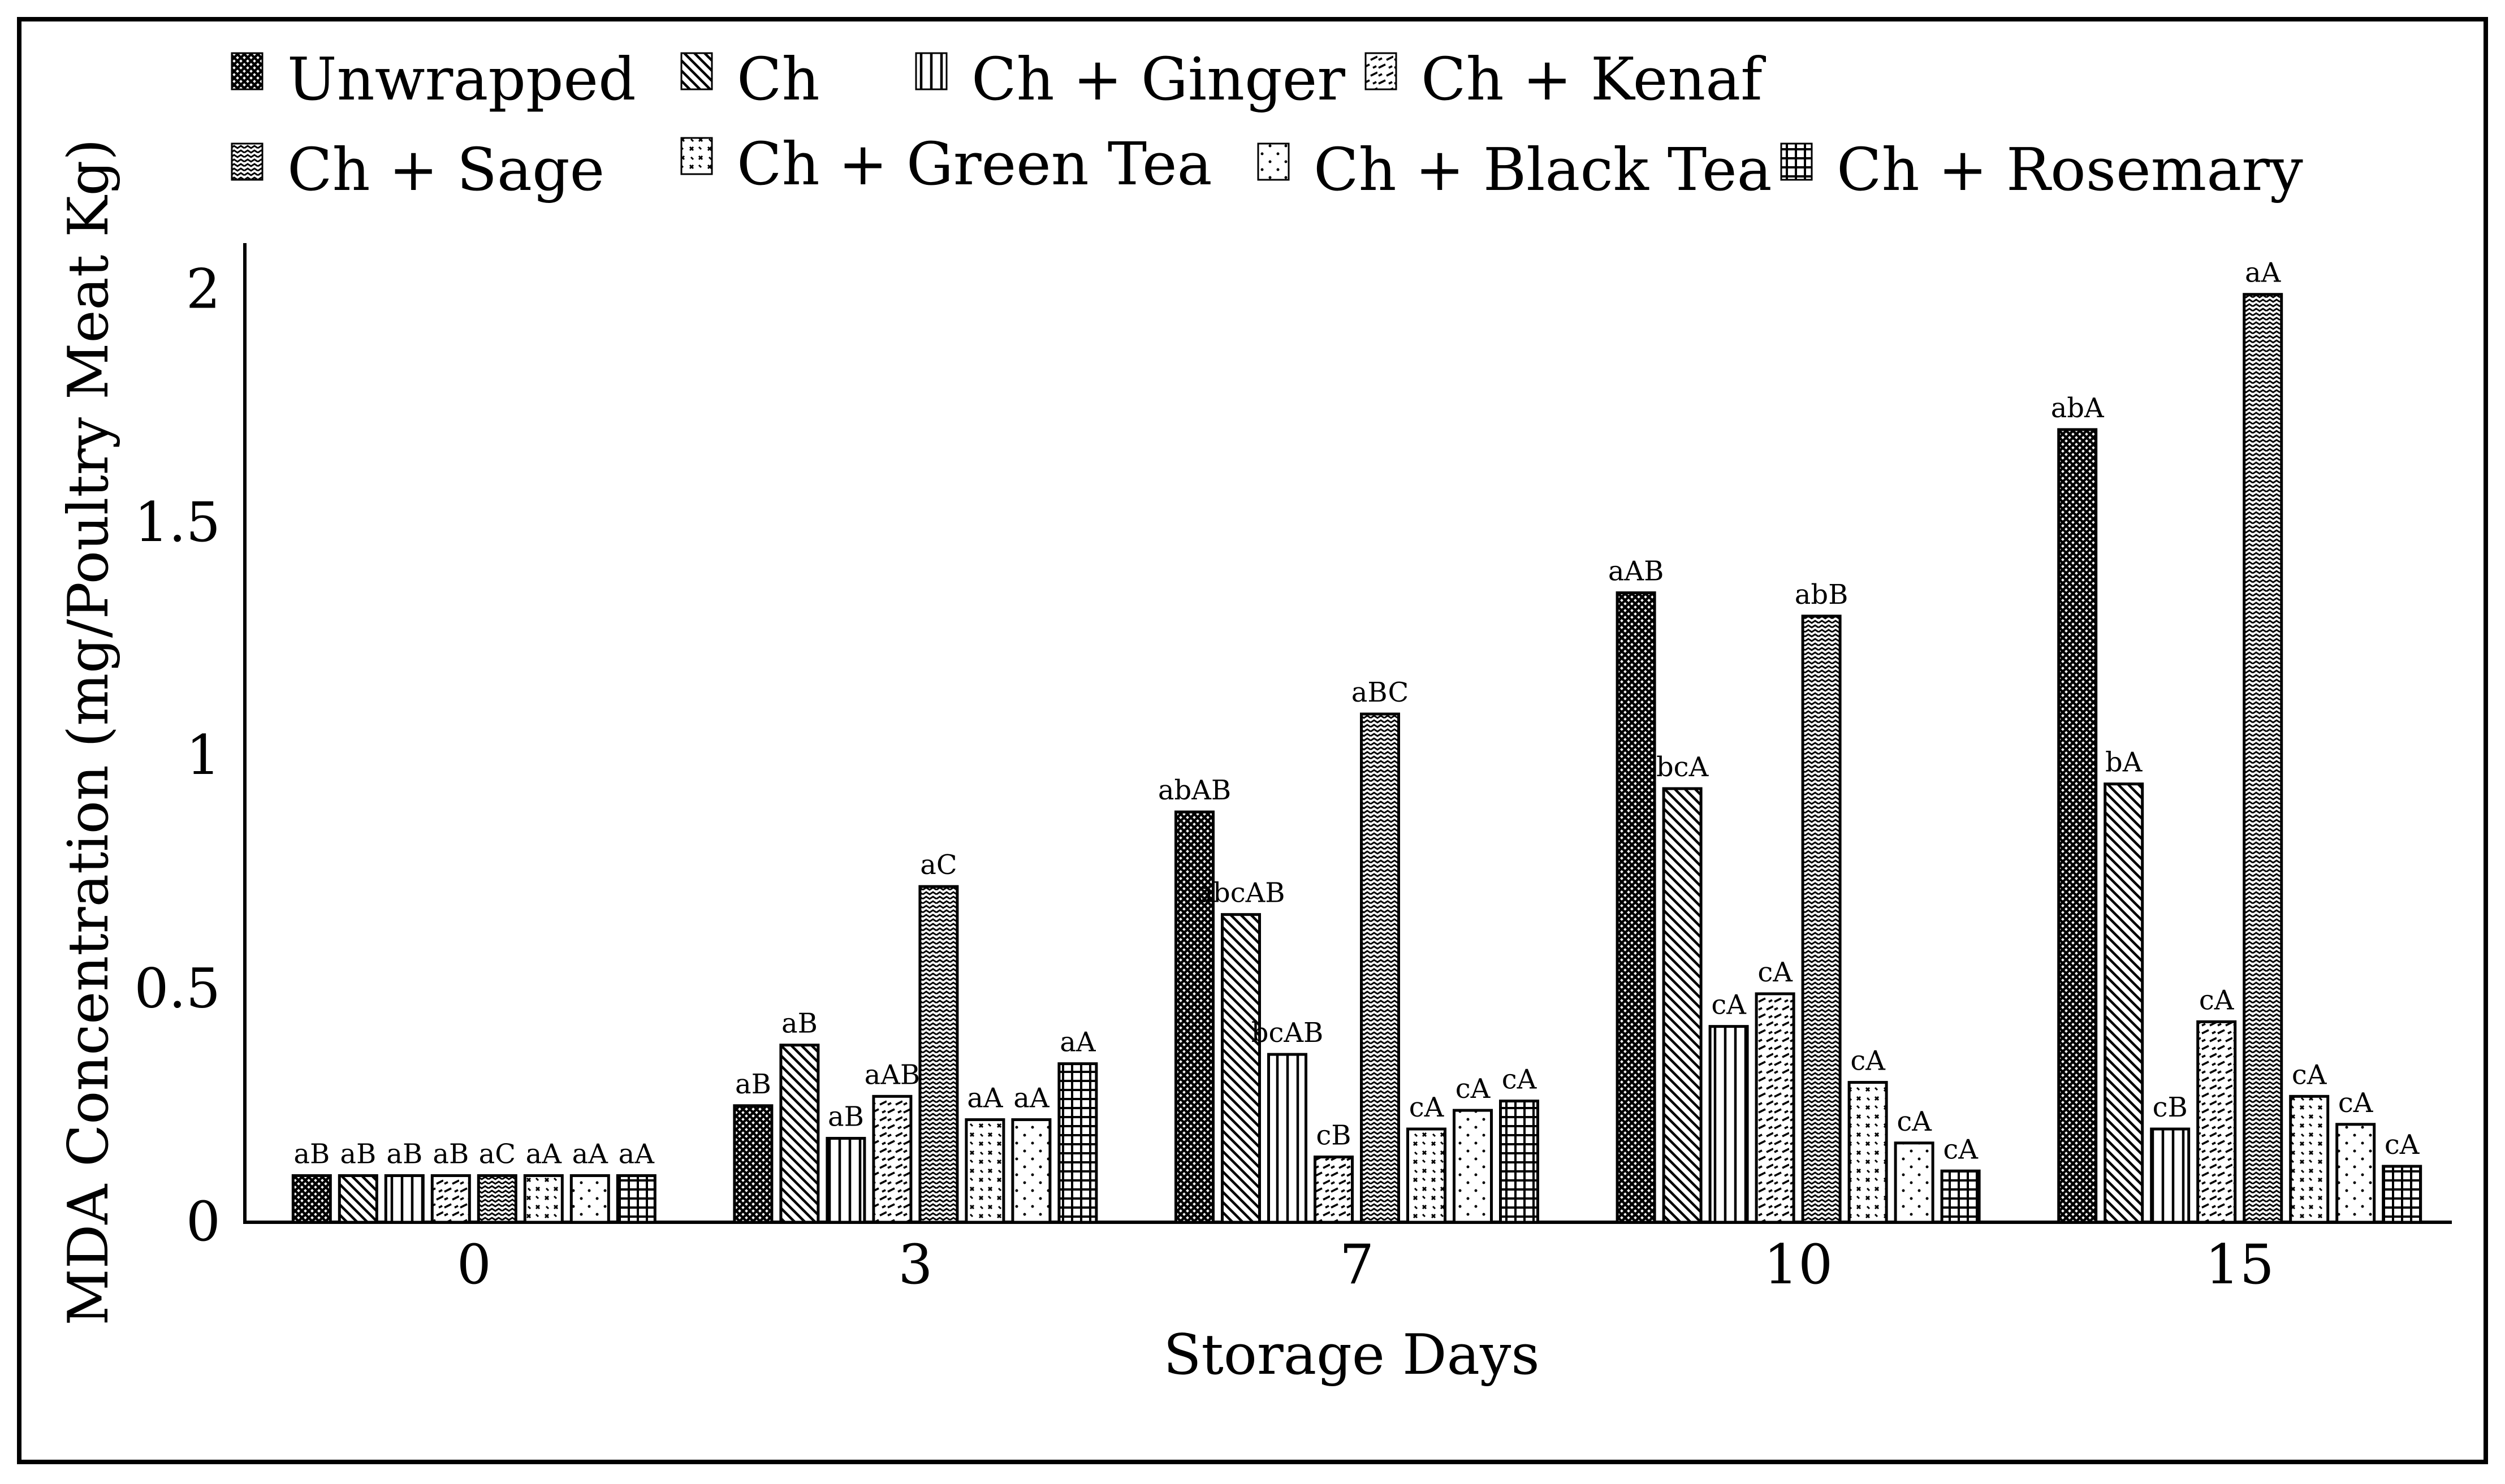  Describe the element at coordinates (1822, 595) in the screenshot. I see `bar-label: abB` at that location.